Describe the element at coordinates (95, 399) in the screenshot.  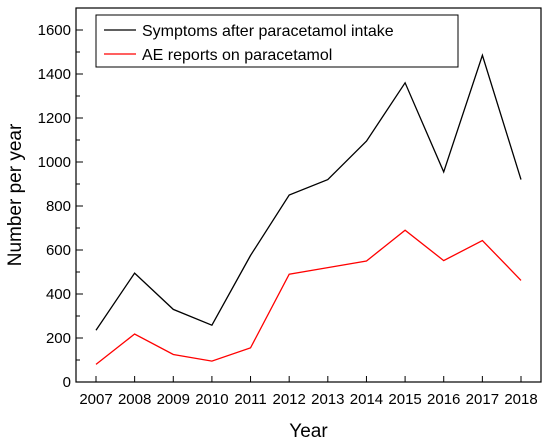
I see `x-tick-label: 2007` at that location.